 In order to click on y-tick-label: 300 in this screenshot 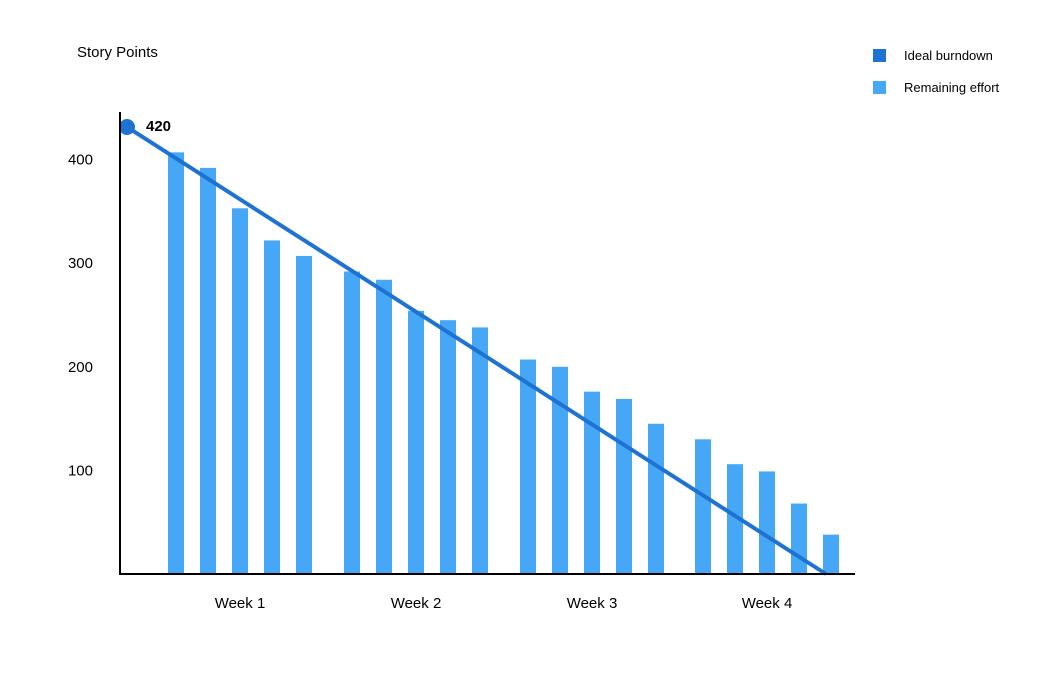, I will do `click(80, 263)`.